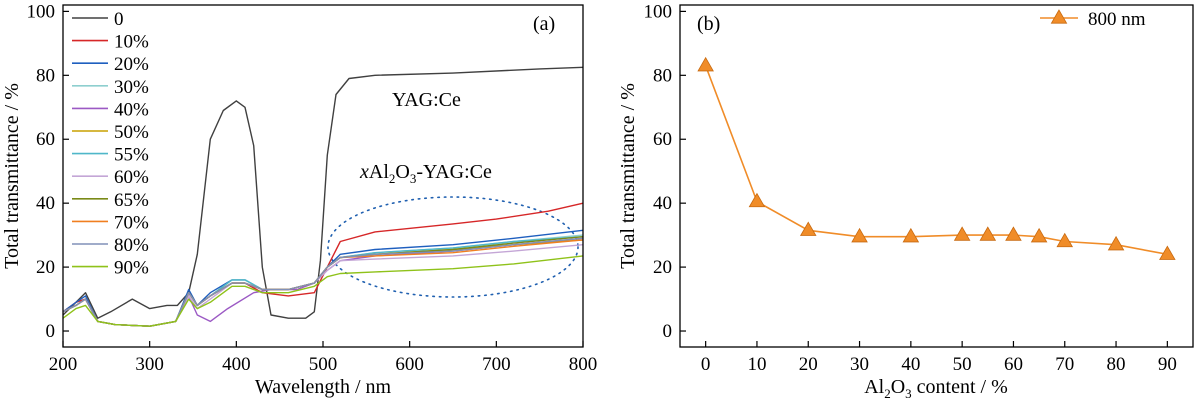  I want to click on b-ytick-label-2: 40, so click(662, 203).